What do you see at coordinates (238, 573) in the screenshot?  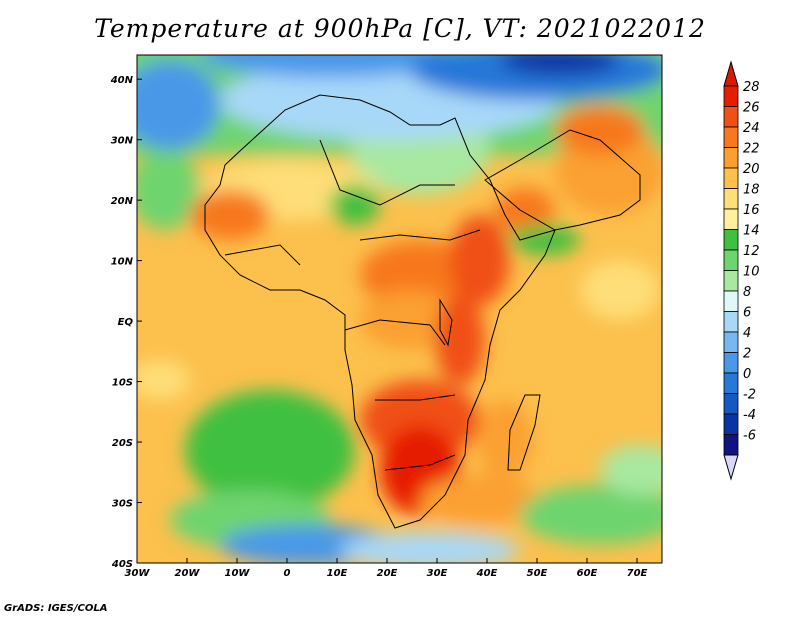 I see `lon-tick-label: 10W` at bounding box center [238, 573].